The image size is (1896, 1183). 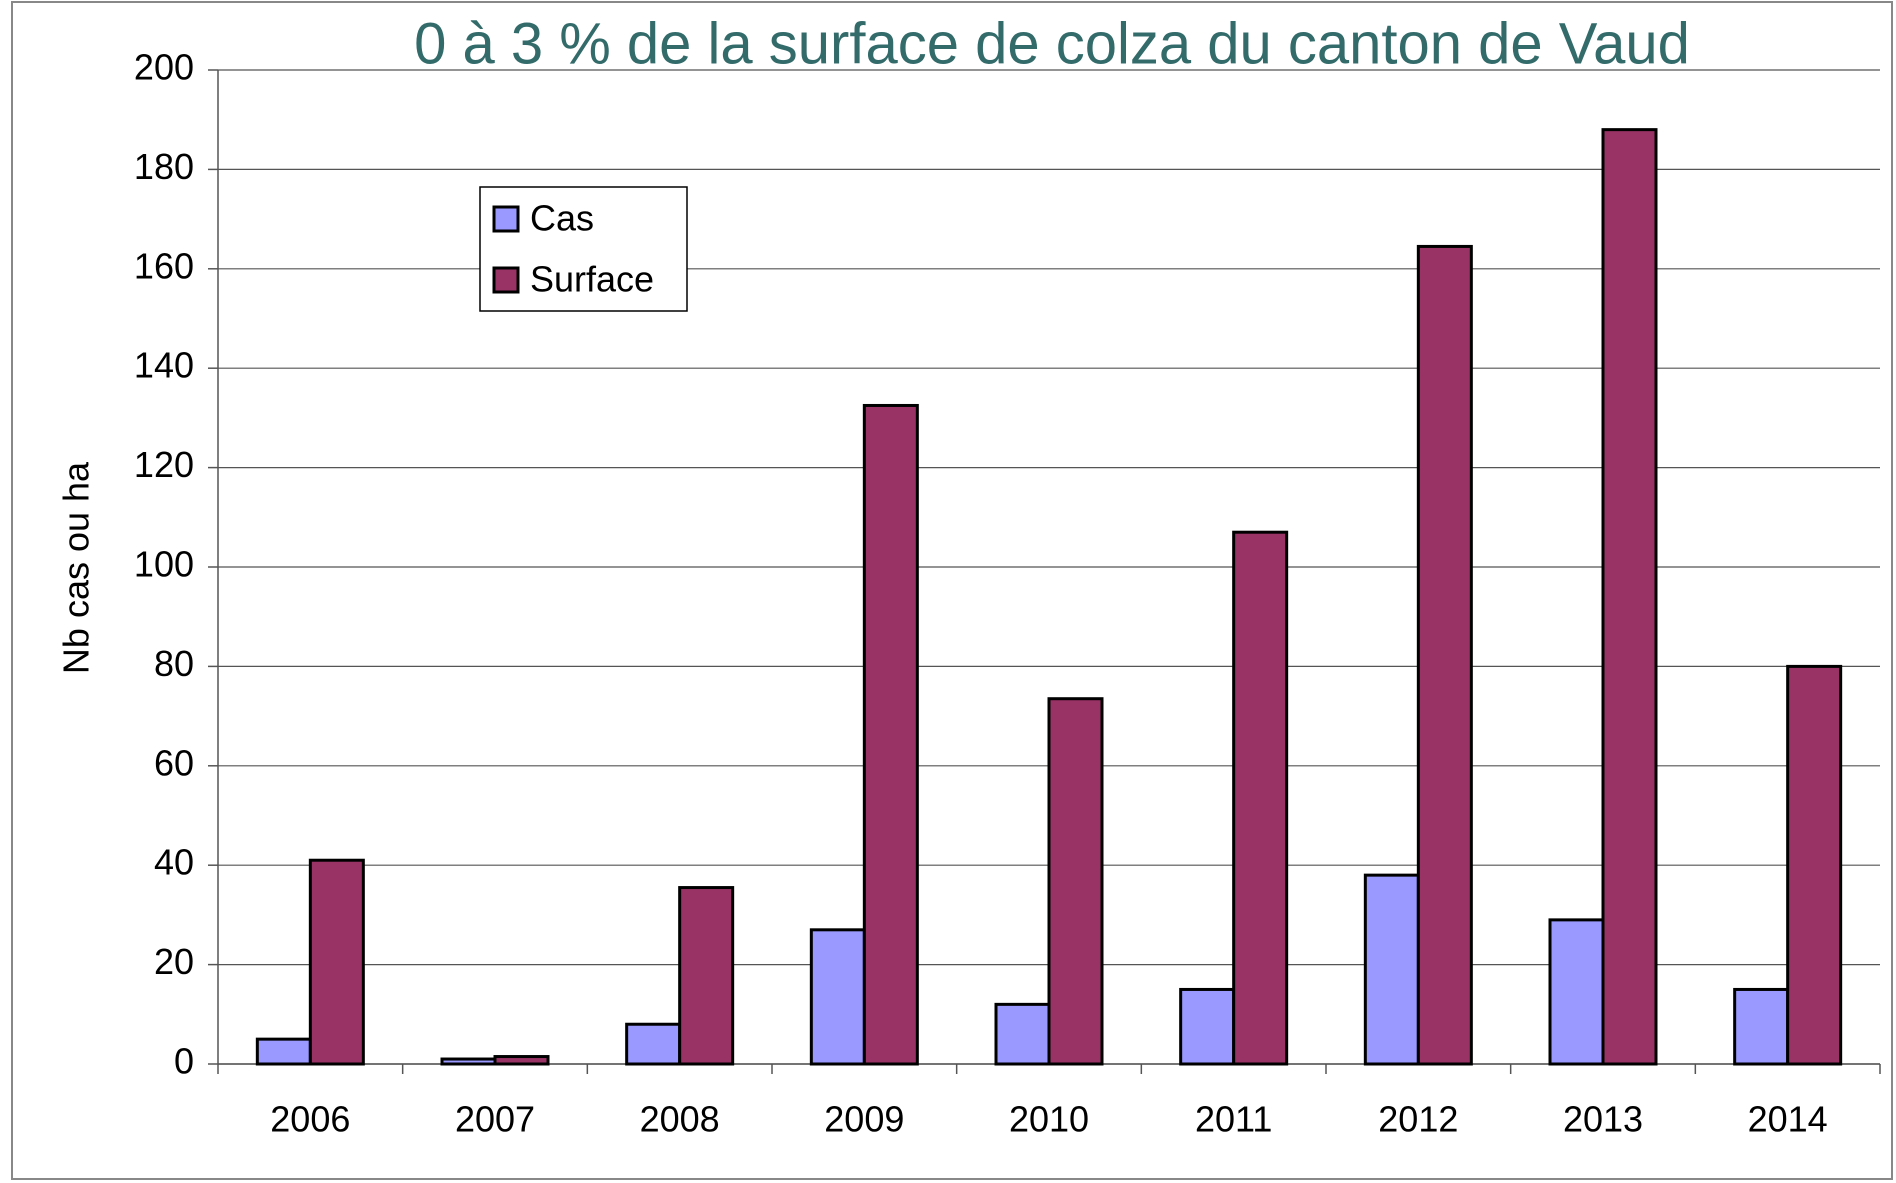 I want to click on y-tick-label: 0, so click(x=184, y=1061).